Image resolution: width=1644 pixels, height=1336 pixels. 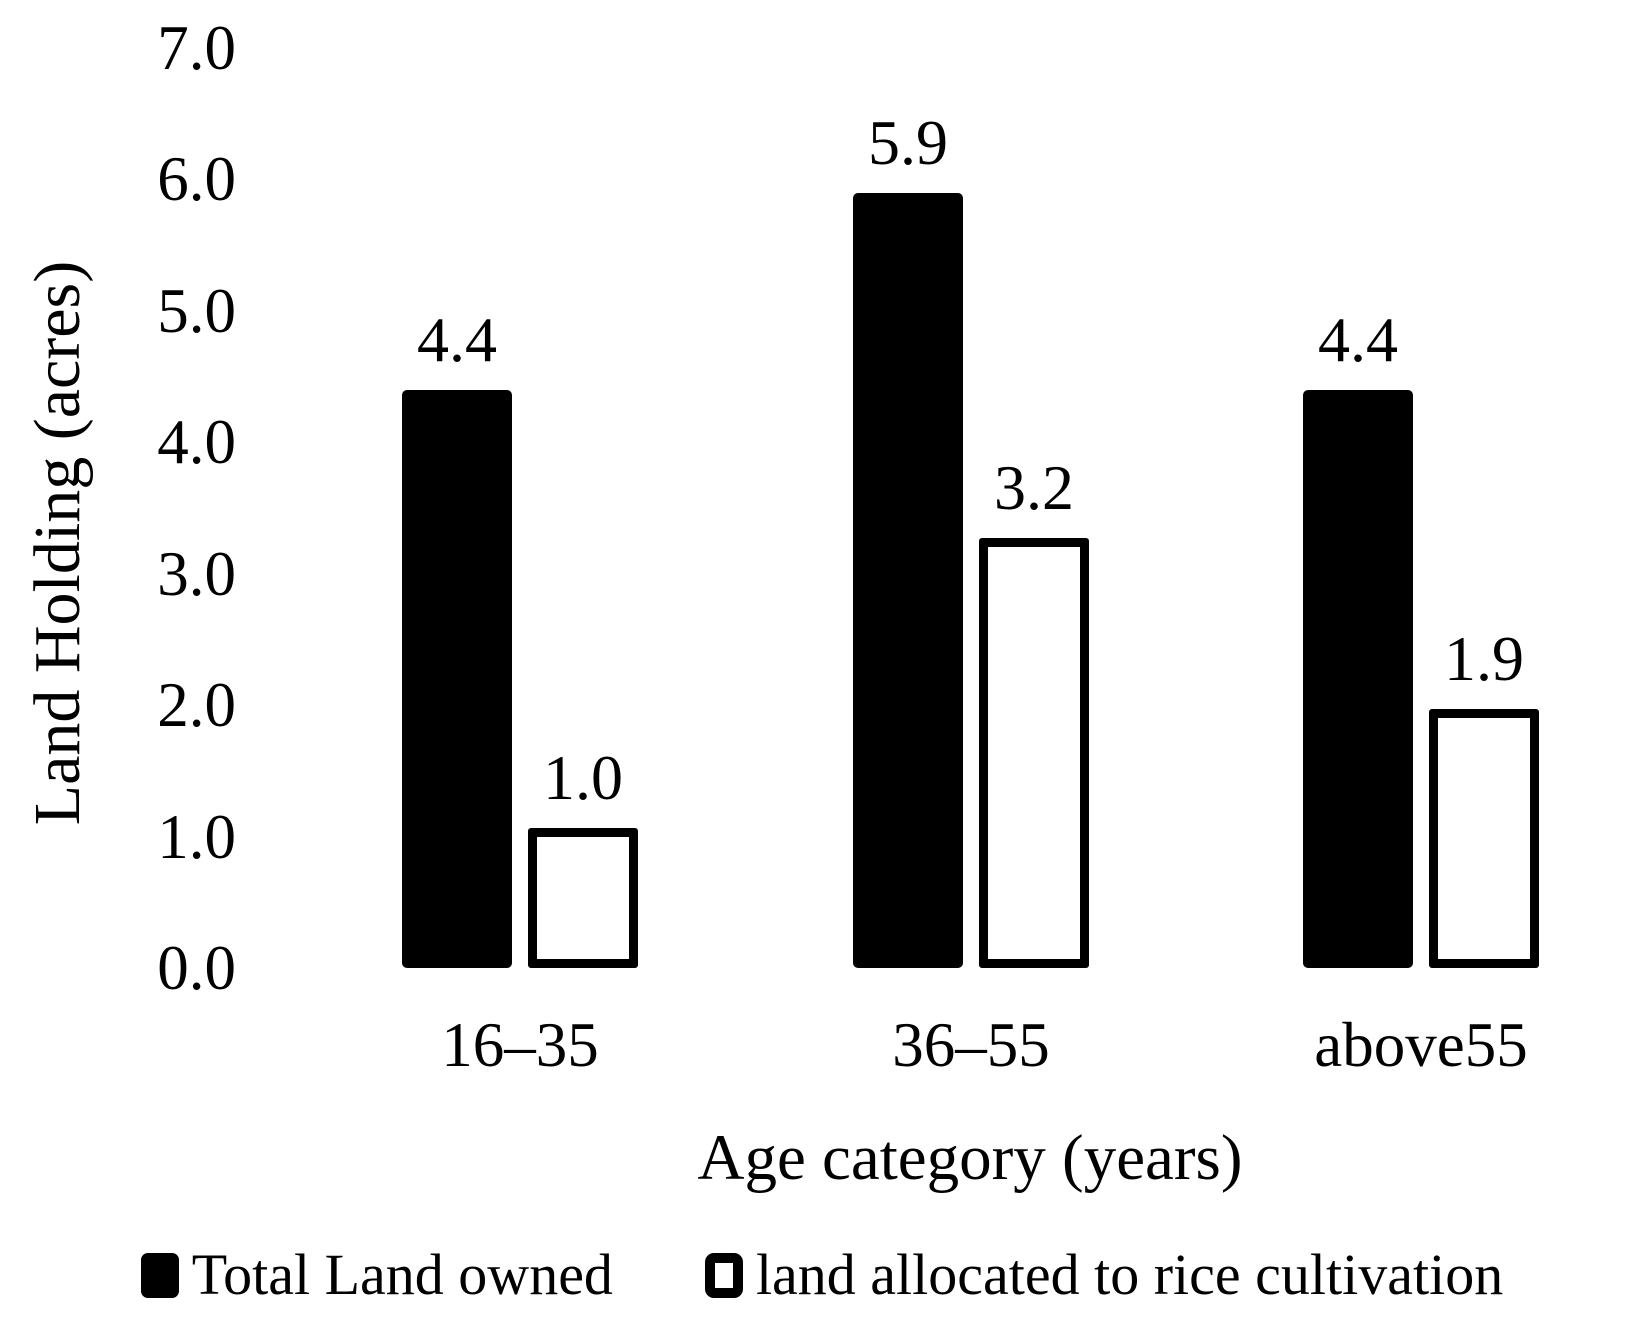 I want to click on bar-value-label-total-land-owned-36-55: 5.9, so click(x=908, y=142).